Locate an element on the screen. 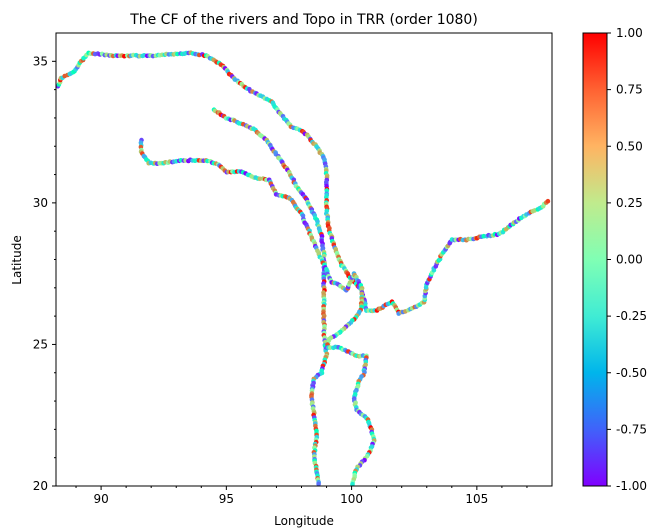  colorbar-tick-label: 0.50 is located at coordinates (629, 146).